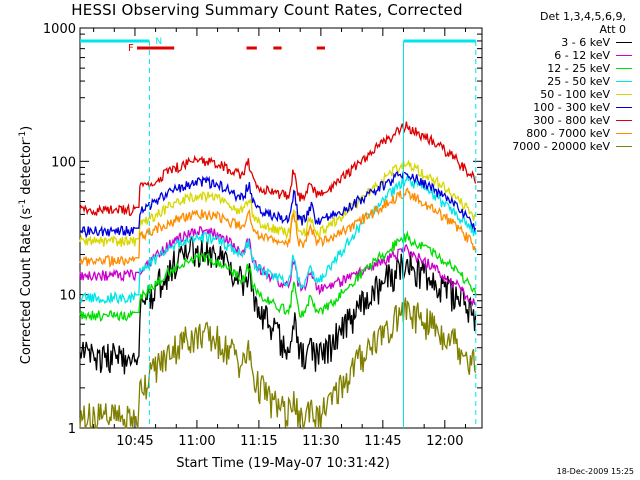 Image resolution: width=640 pixels, height=480 pixels. I want to click on y-axis-label: Corrected Count Rate (s-1 detector-1), so click(26, 245).